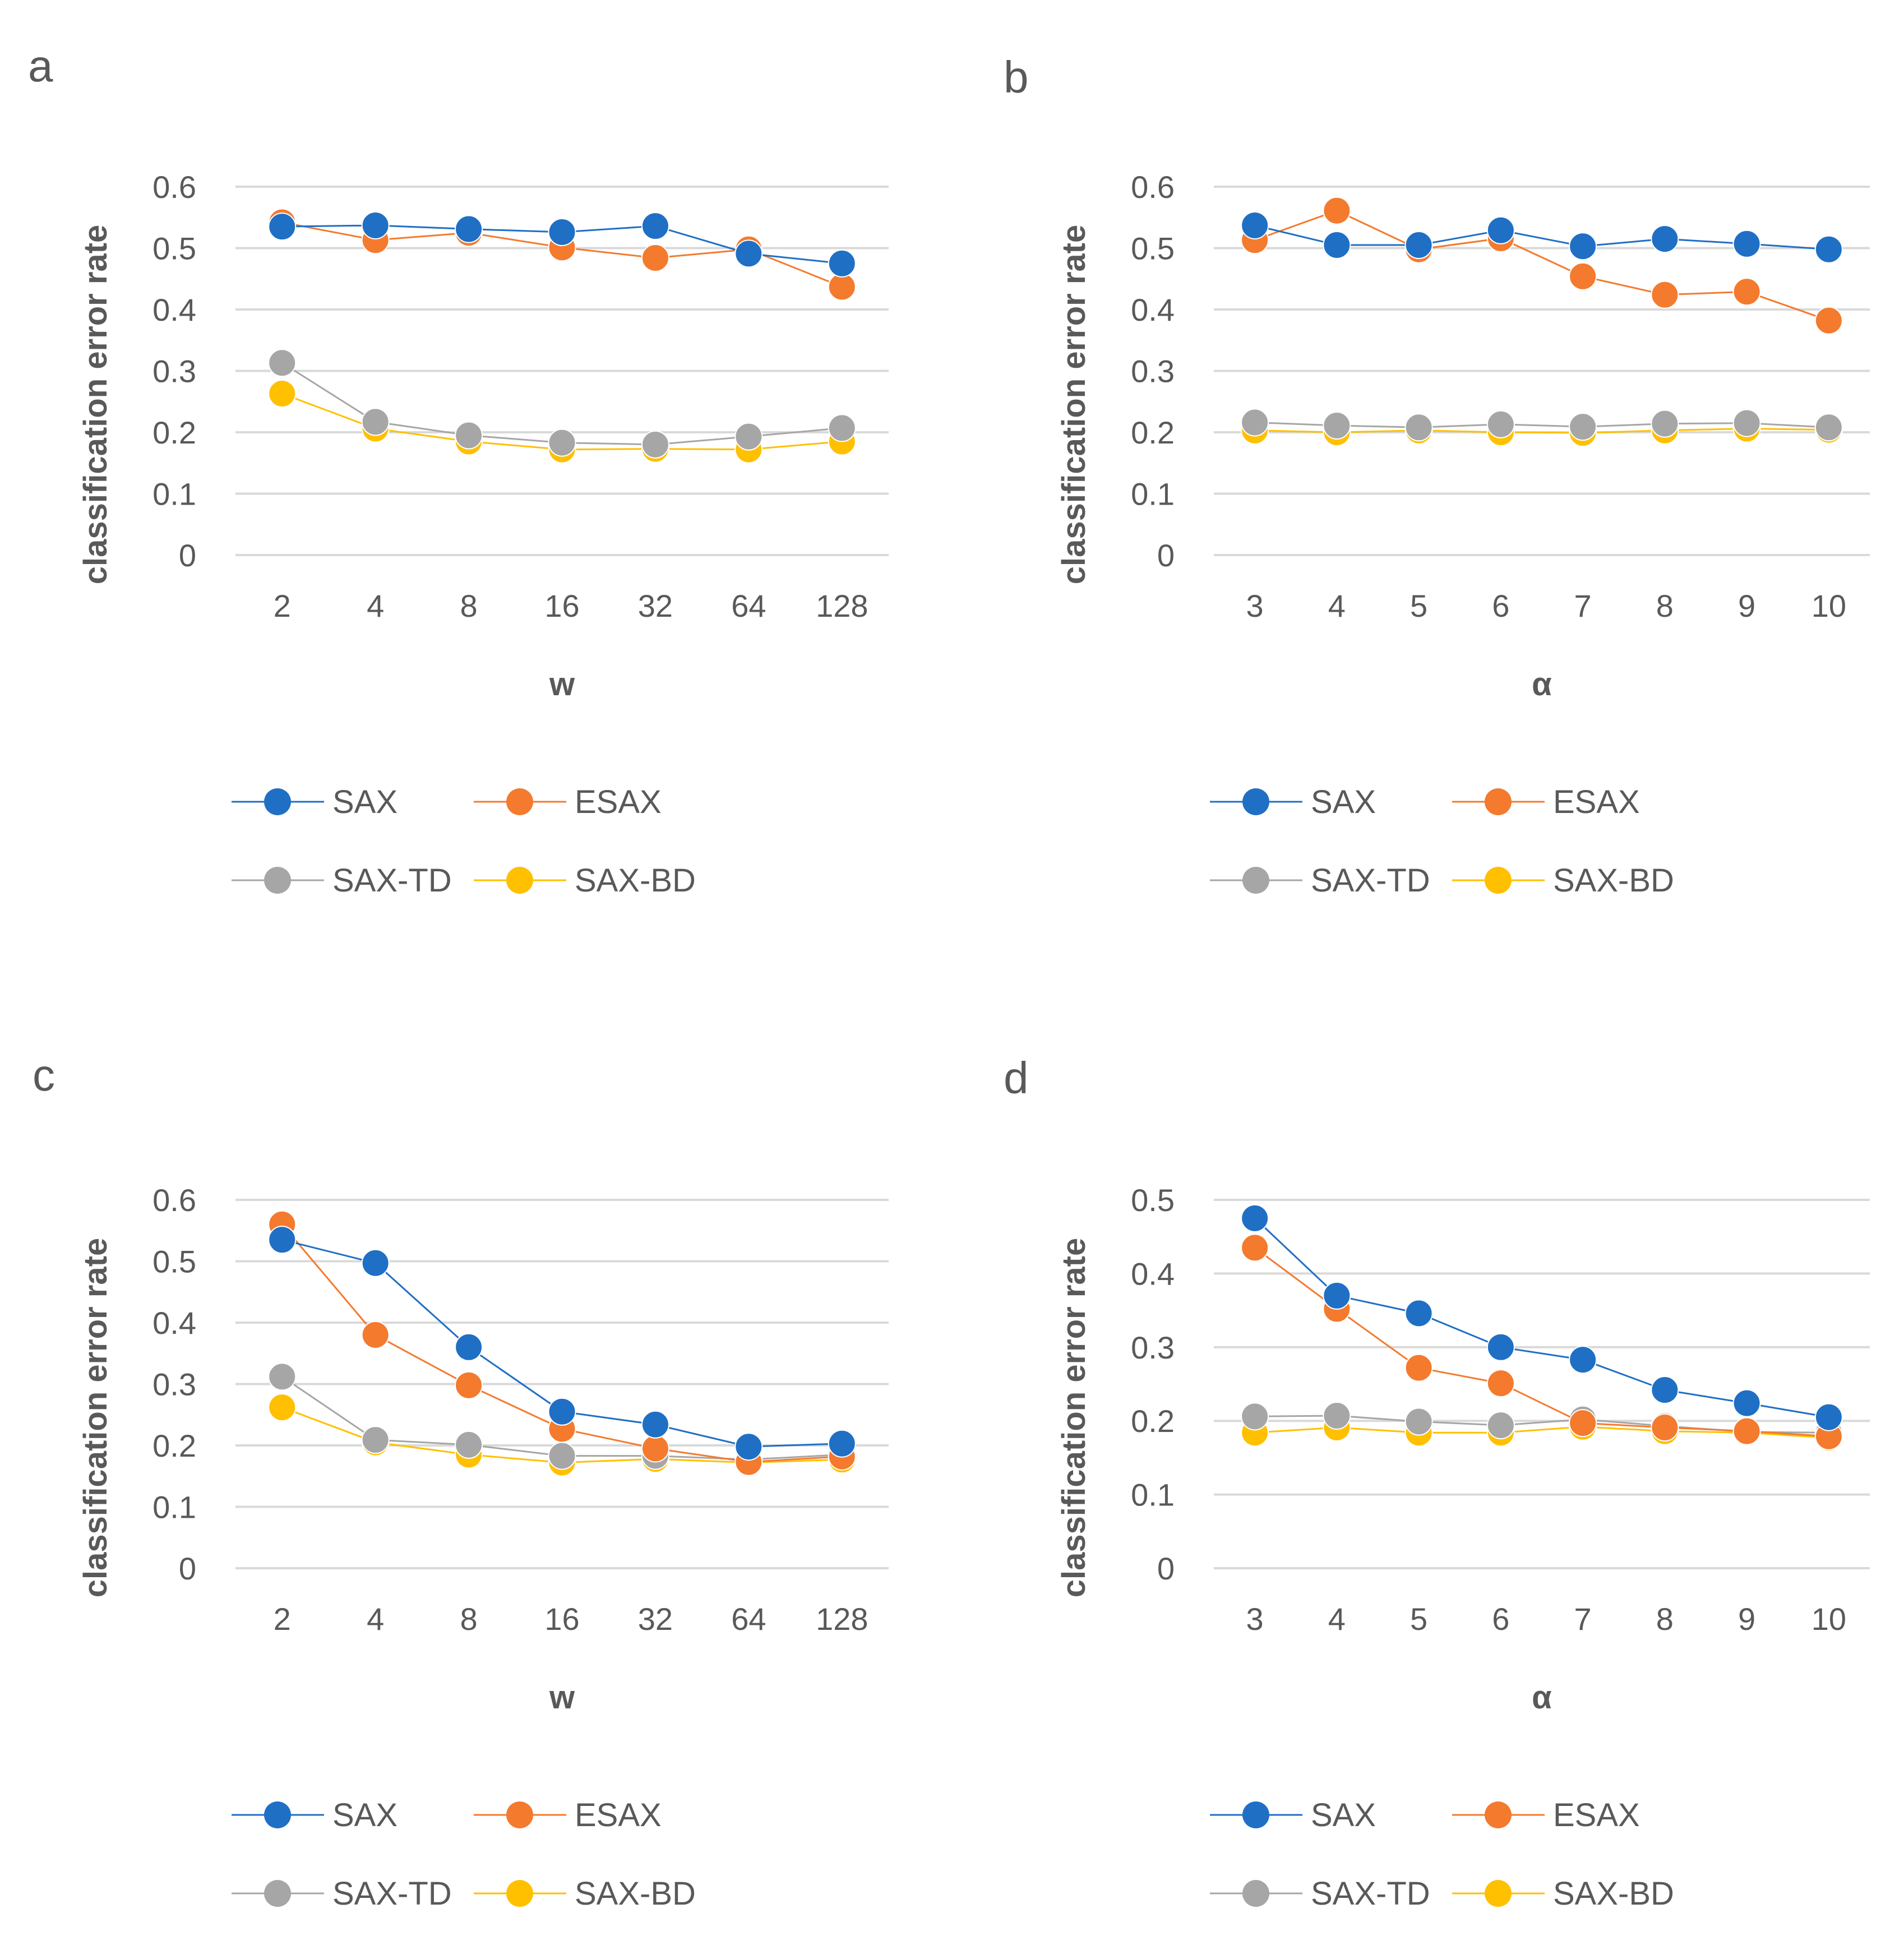 The width and height of the screenshot is (1904, 1959). I want to click on panel-letter: c, so click(44, 1075).